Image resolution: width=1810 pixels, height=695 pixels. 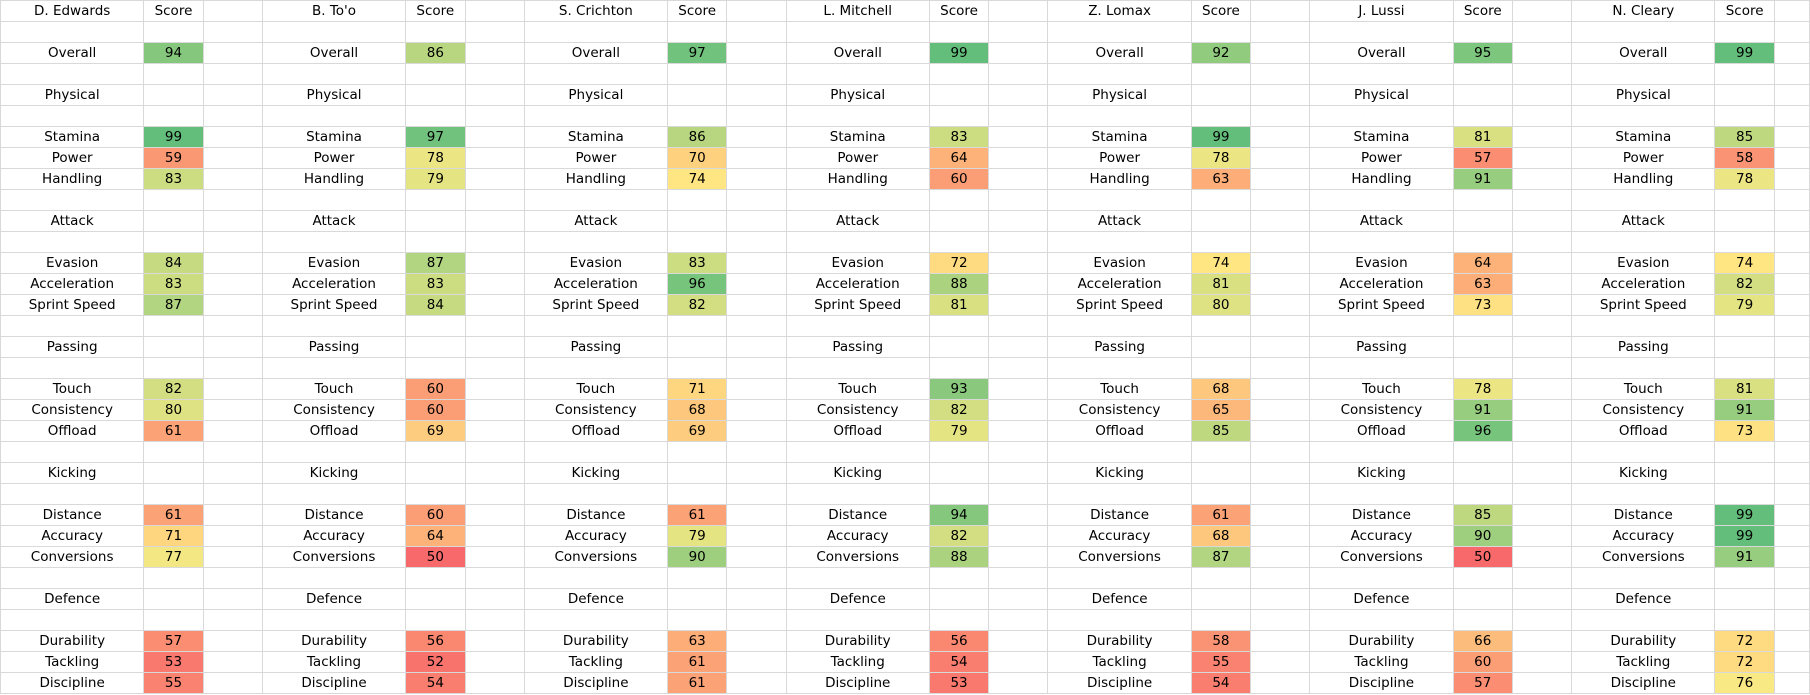 I want to click on stat-label-cell: Accuracy, so click(x=1381, y=536).